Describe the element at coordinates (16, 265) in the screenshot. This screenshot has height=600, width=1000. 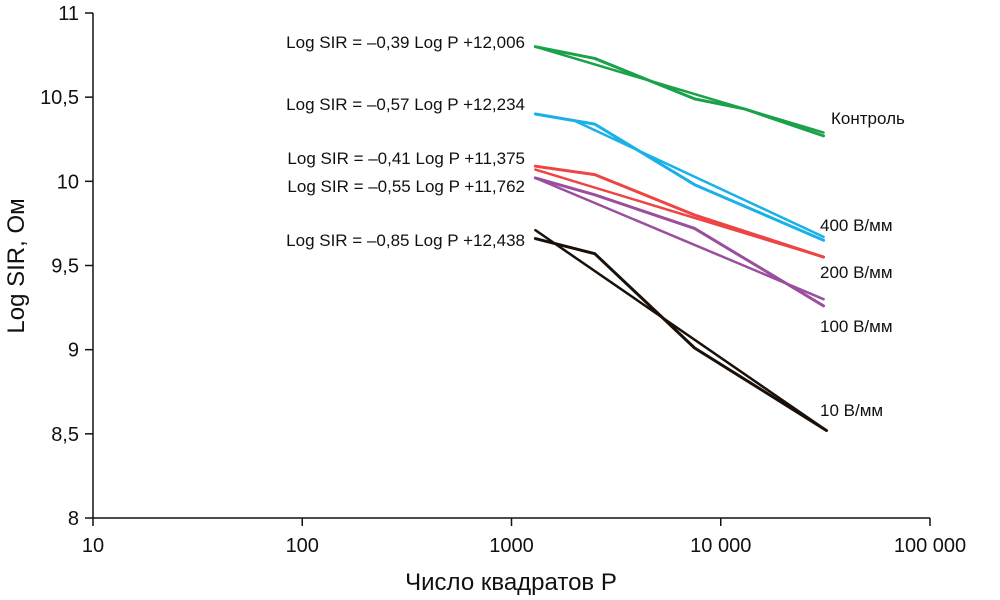
I see `y-axis-title: Log SIR, Ом` at that location.